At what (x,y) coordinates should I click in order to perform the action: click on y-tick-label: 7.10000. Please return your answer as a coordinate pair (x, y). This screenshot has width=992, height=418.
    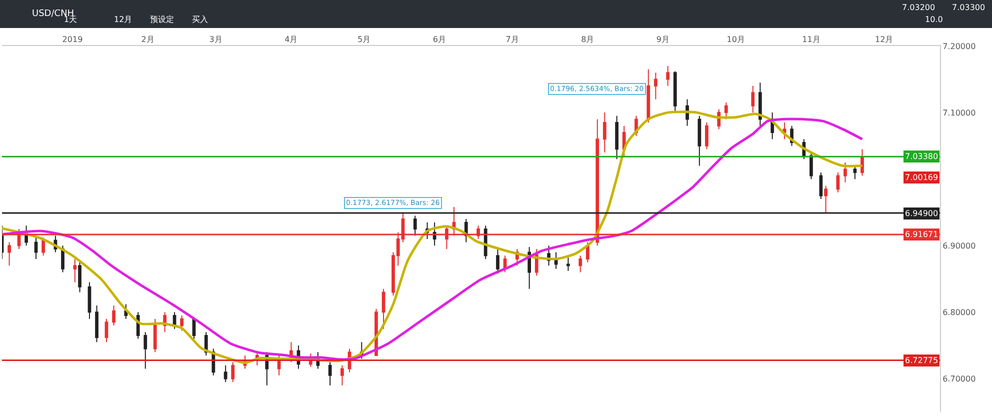
    Looking at the image, I should click on (959, 113).